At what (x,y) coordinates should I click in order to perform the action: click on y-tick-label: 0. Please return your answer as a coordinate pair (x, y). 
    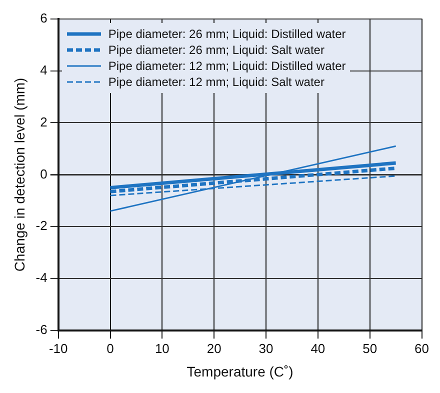
    Looking at the image, I should click on (44, 174).